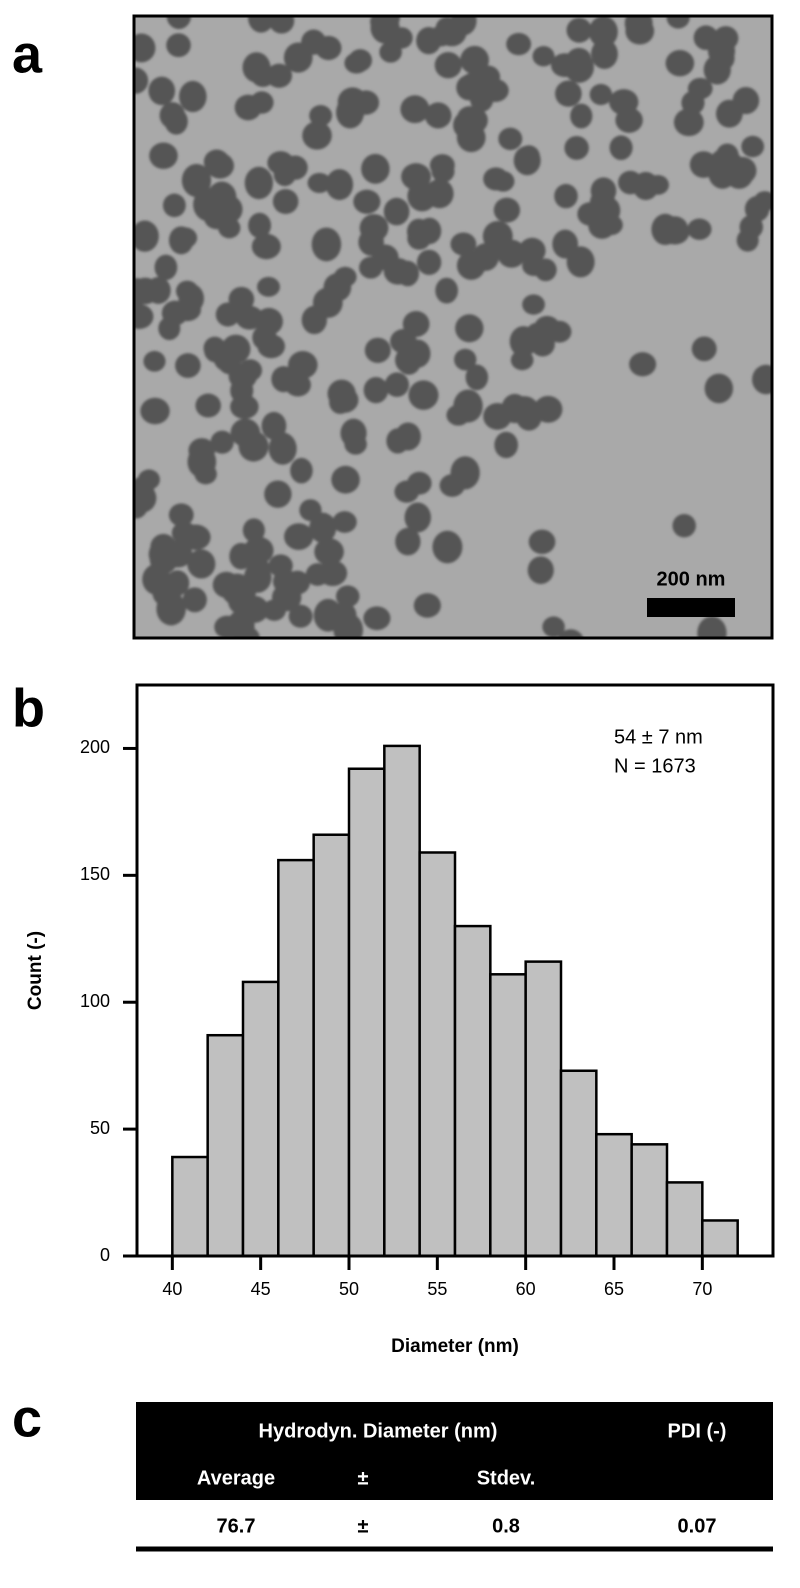  Describe the element at coordinates (105, 1255) in the screenshot. I see `y-tick-label: 0` at that location.